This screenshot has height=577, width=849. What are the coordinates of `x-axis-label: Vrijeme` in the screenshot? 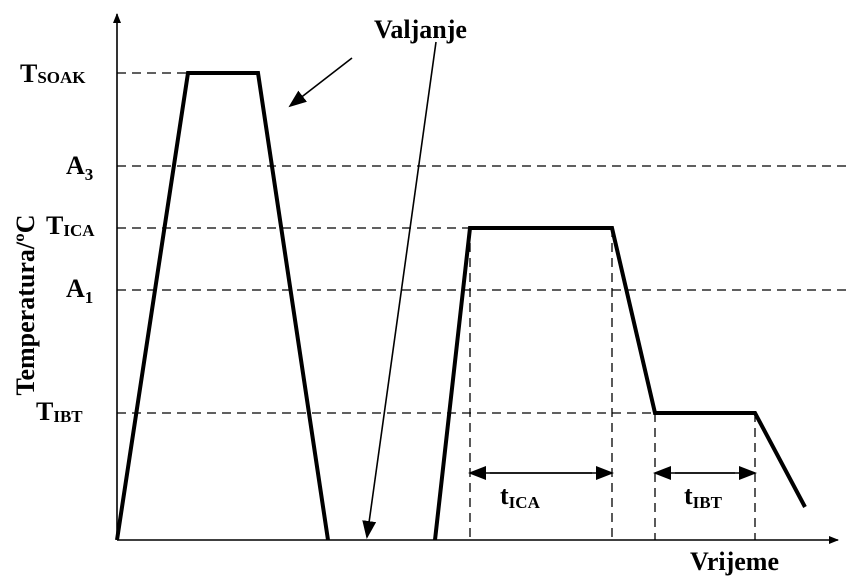 It's located at (734, 561).